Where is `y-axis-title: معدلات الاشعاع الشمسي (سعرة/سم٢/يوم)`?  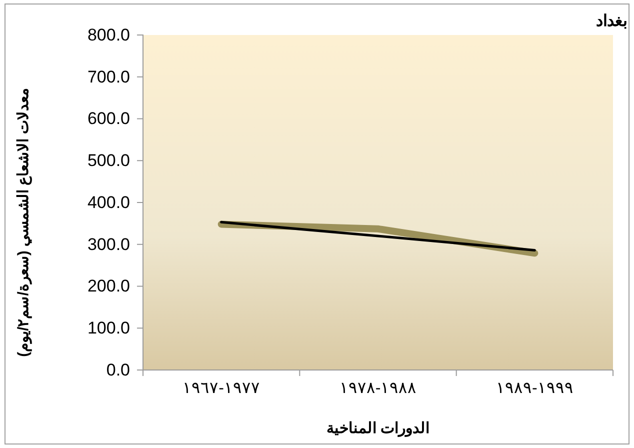
y-axis-title: معدلات الاشعاع الشمسي (سعرة/سم٢/يوم) is located at coordinates (24, 222).